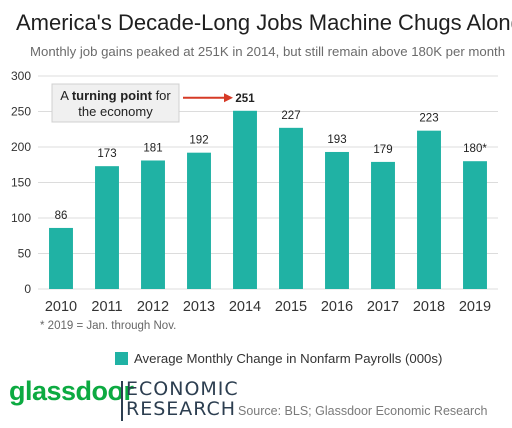 This screenshot has height=428, width=512. Describe the element at coordinates (228, 98) in the screenshot. I see `arrow-head` at that location.